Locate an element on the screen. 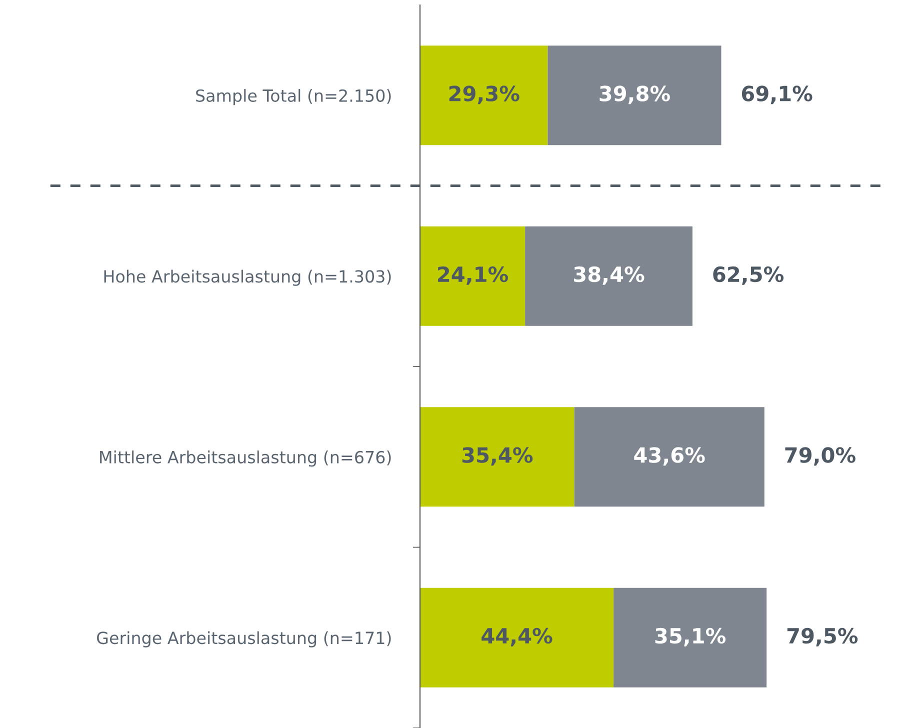 The height and width of the screenshot is (728, 900). total-label: 79,0% is located at coordinates (820, 456).